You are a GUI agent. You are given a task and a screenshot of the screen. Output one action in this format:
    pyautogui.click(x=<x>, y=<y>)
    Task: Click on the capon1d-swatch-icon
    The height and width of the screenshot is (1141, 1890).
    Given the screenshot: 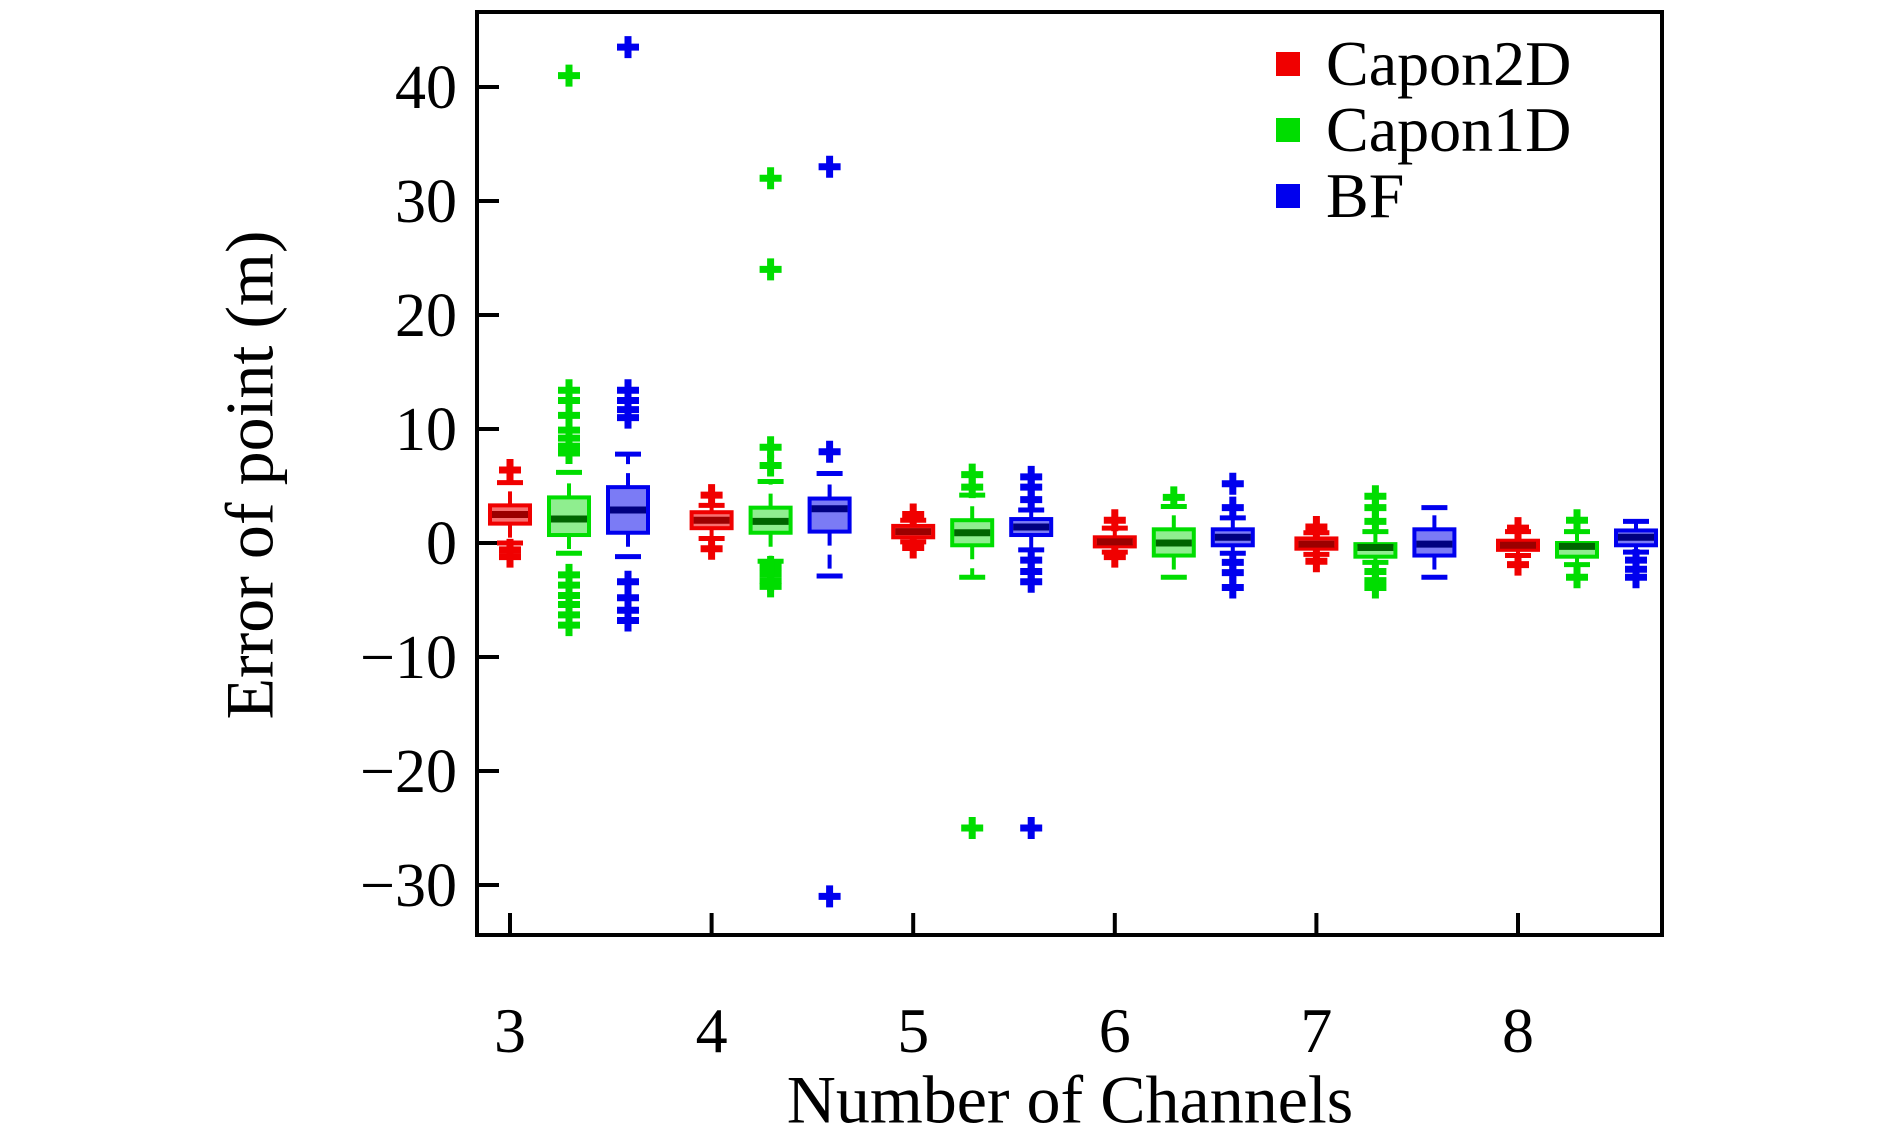 What is the action you would take?
    pyautogui.click(x=1288, y=130)
    